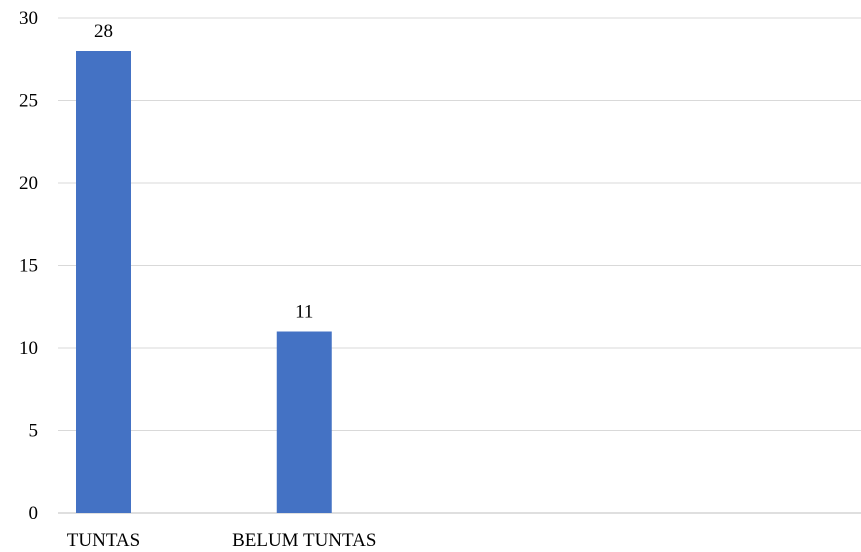 The height and width of the screenshot is (552, 861). What do you see at coordinates (28, 348) in the screenshot?
I see `y-tick-label-10: 10` at bounding box center [28, 348].